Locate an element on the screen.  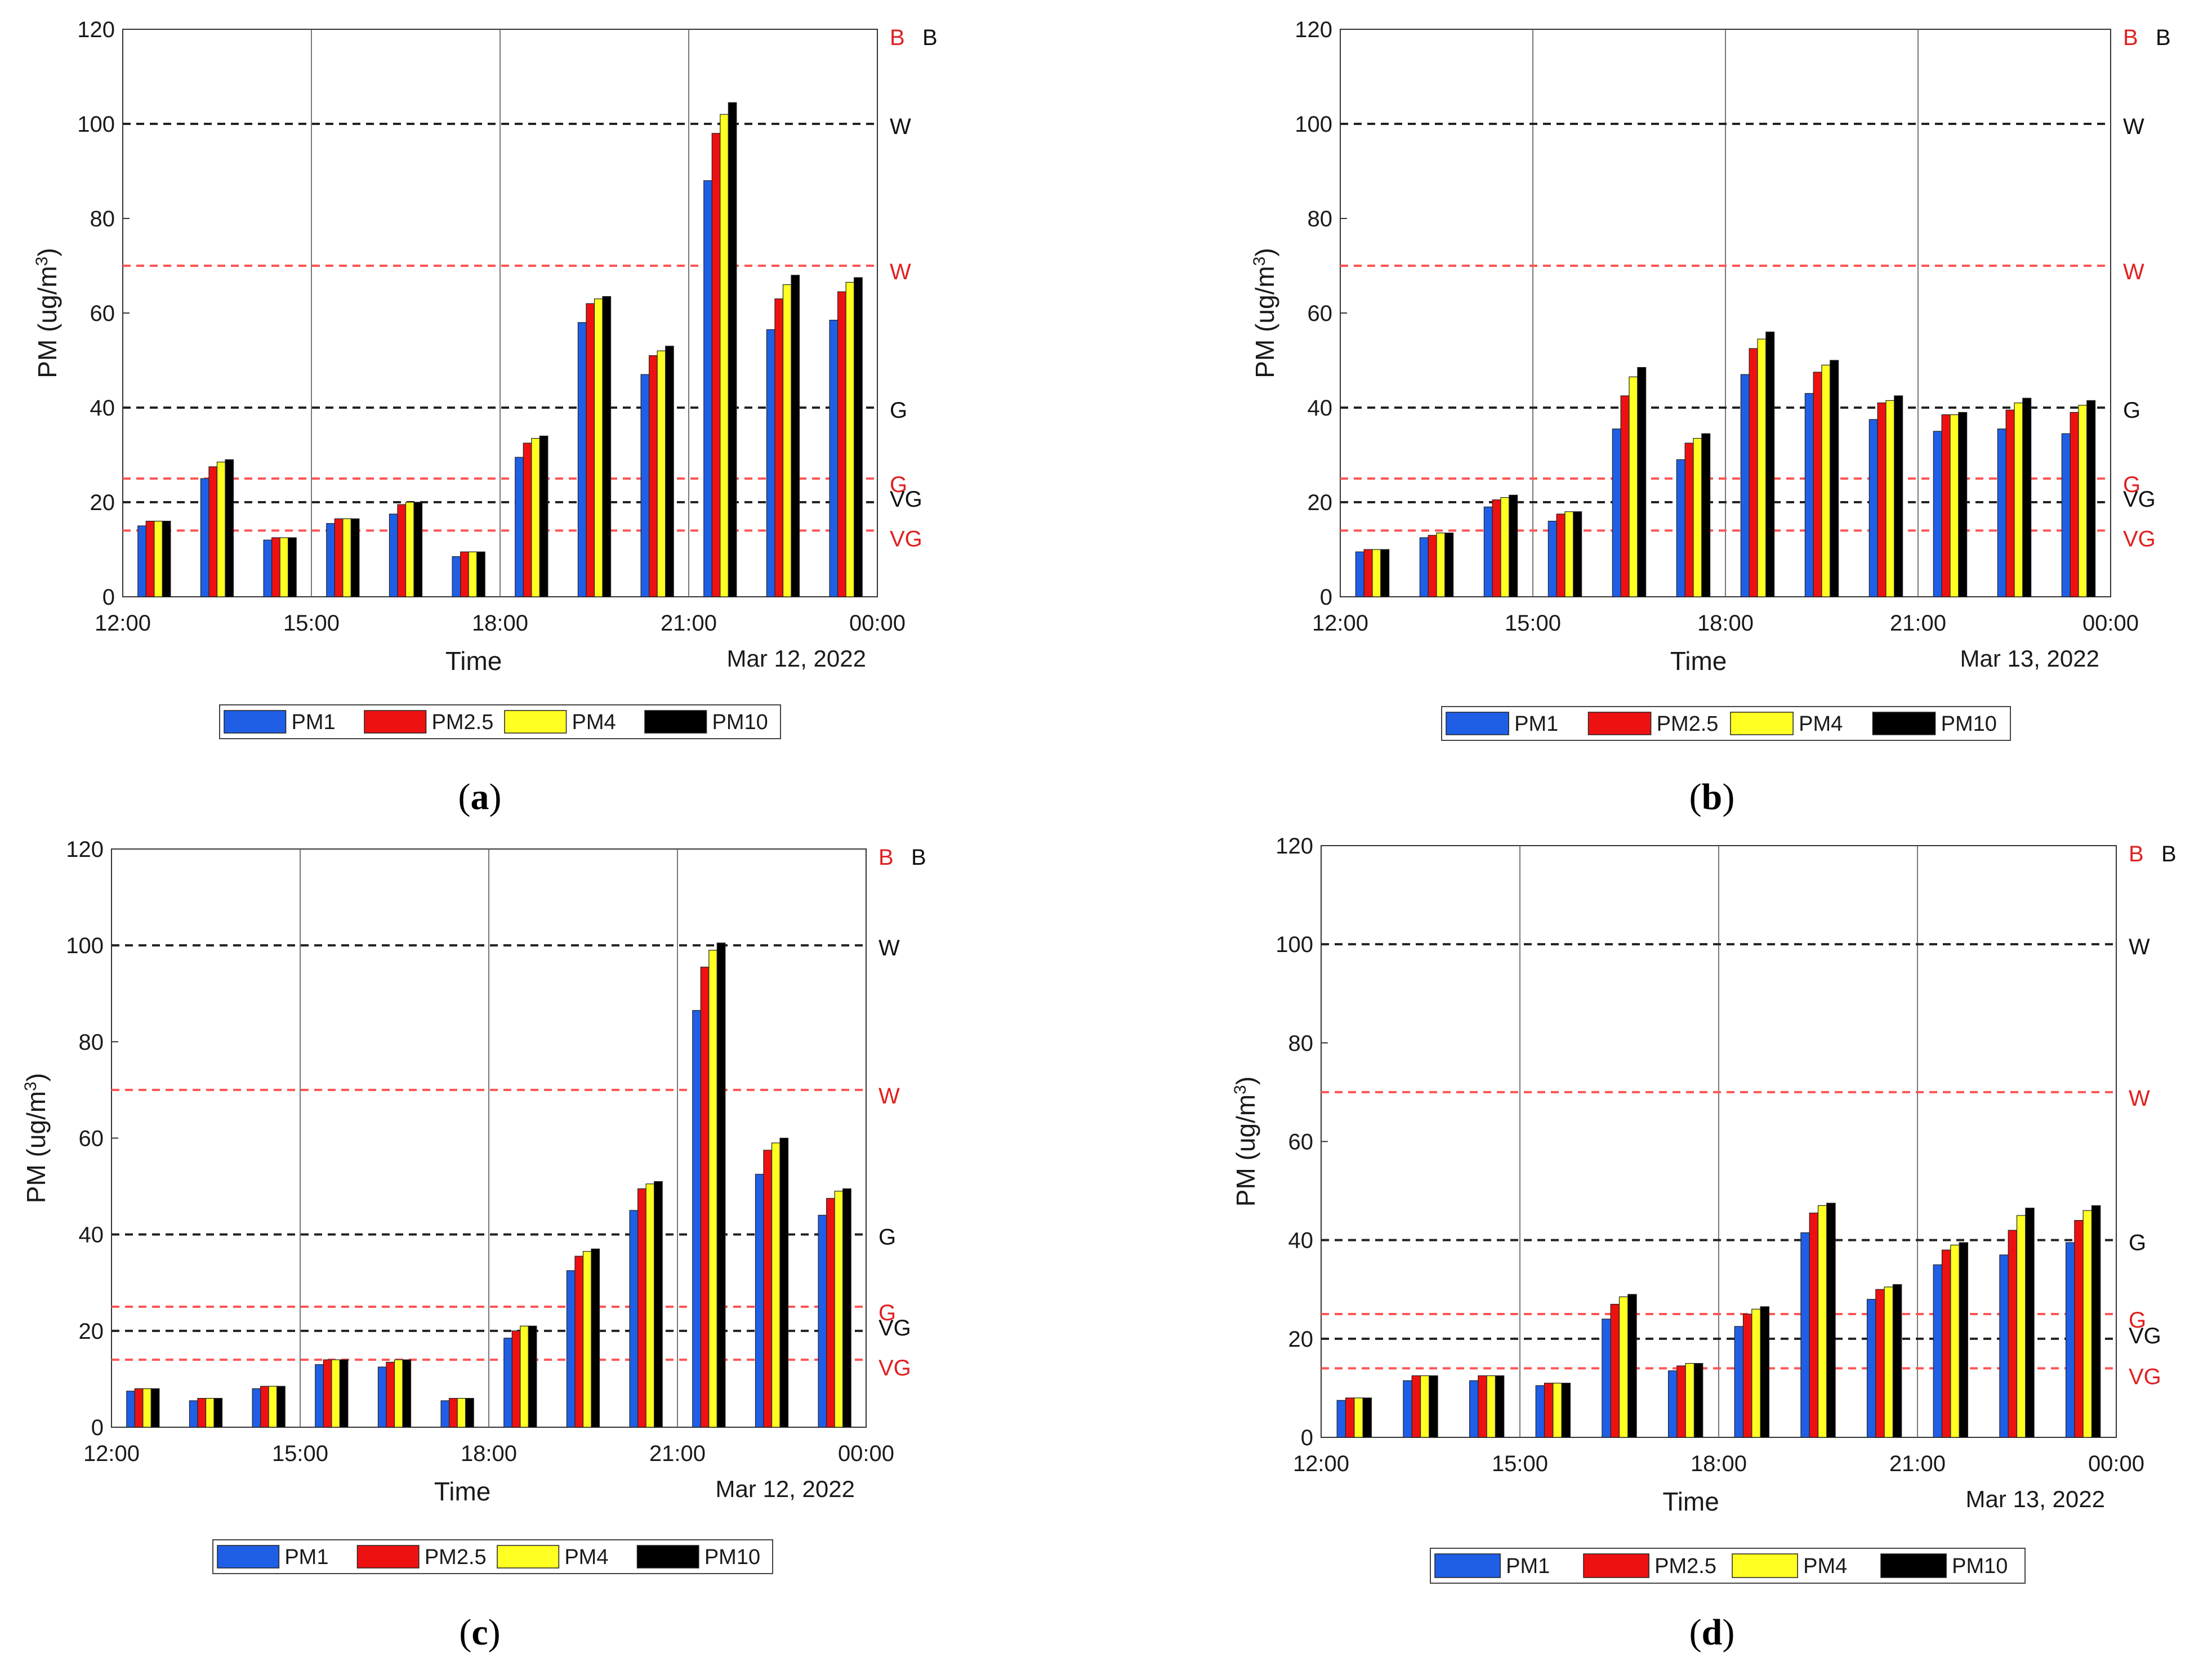
y-tick-label: 20 is located at coordinates (1301, 1340).